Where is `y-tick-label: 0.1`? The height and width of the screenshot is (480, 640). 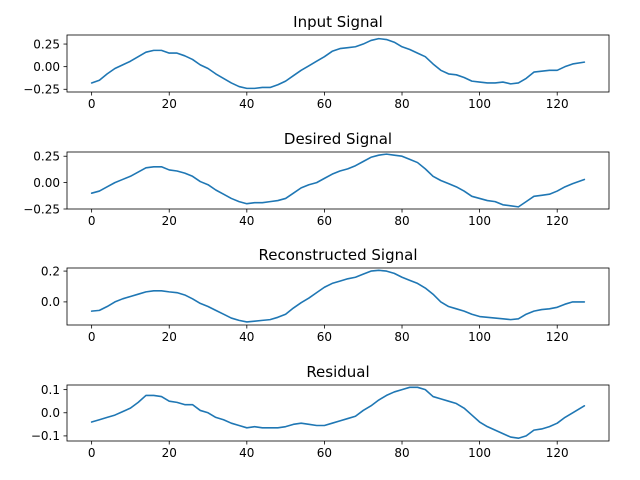
y-tick-label: 0.1 is located at coordinates (50, 390).